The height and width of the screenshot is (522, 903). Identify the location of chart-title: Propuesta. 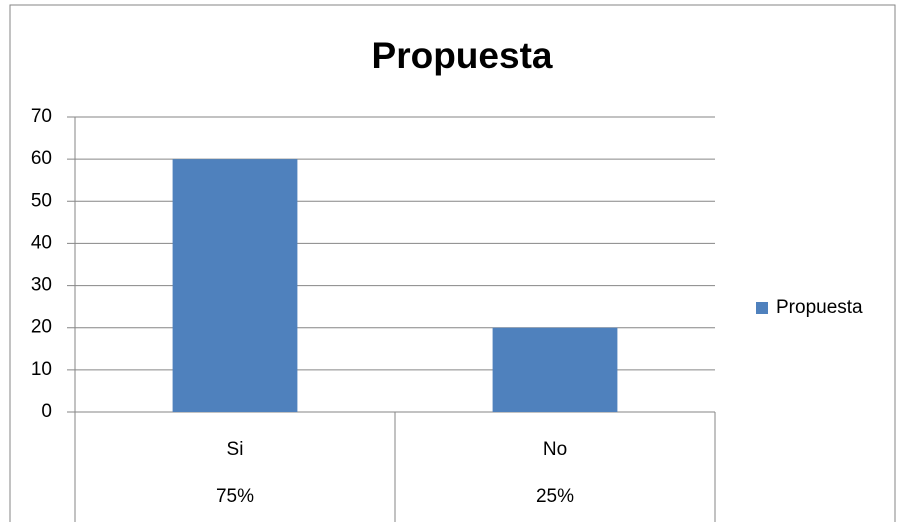
(462, 55).